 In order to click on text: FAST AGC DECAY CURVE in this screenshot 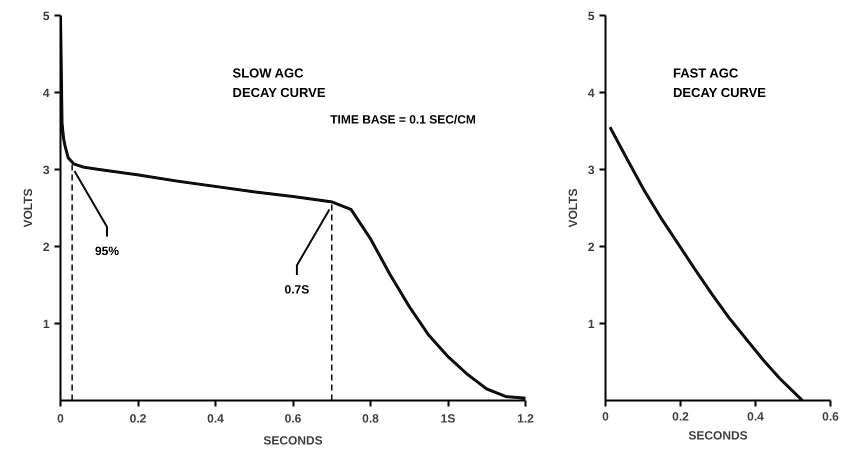, I will do `click(719, 83)`.